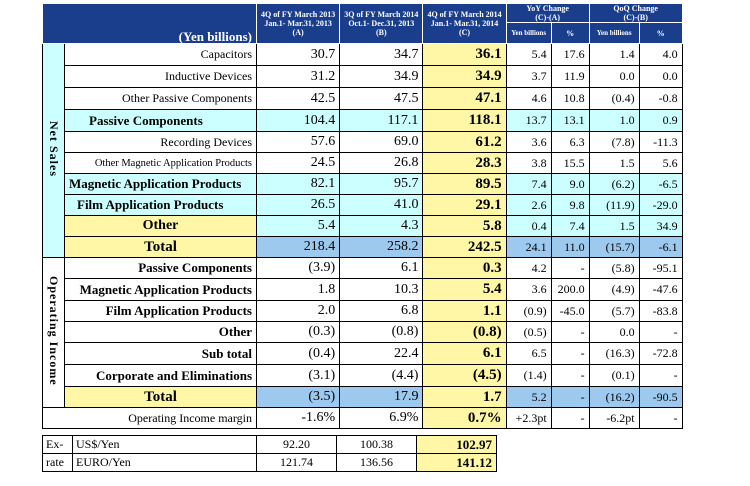 The height and width of the screenshot is (486, 750). What do you see at coordinates (57, 462) in the screenshot?
I see `fx-label: rate` at bounding box center [57, 462].